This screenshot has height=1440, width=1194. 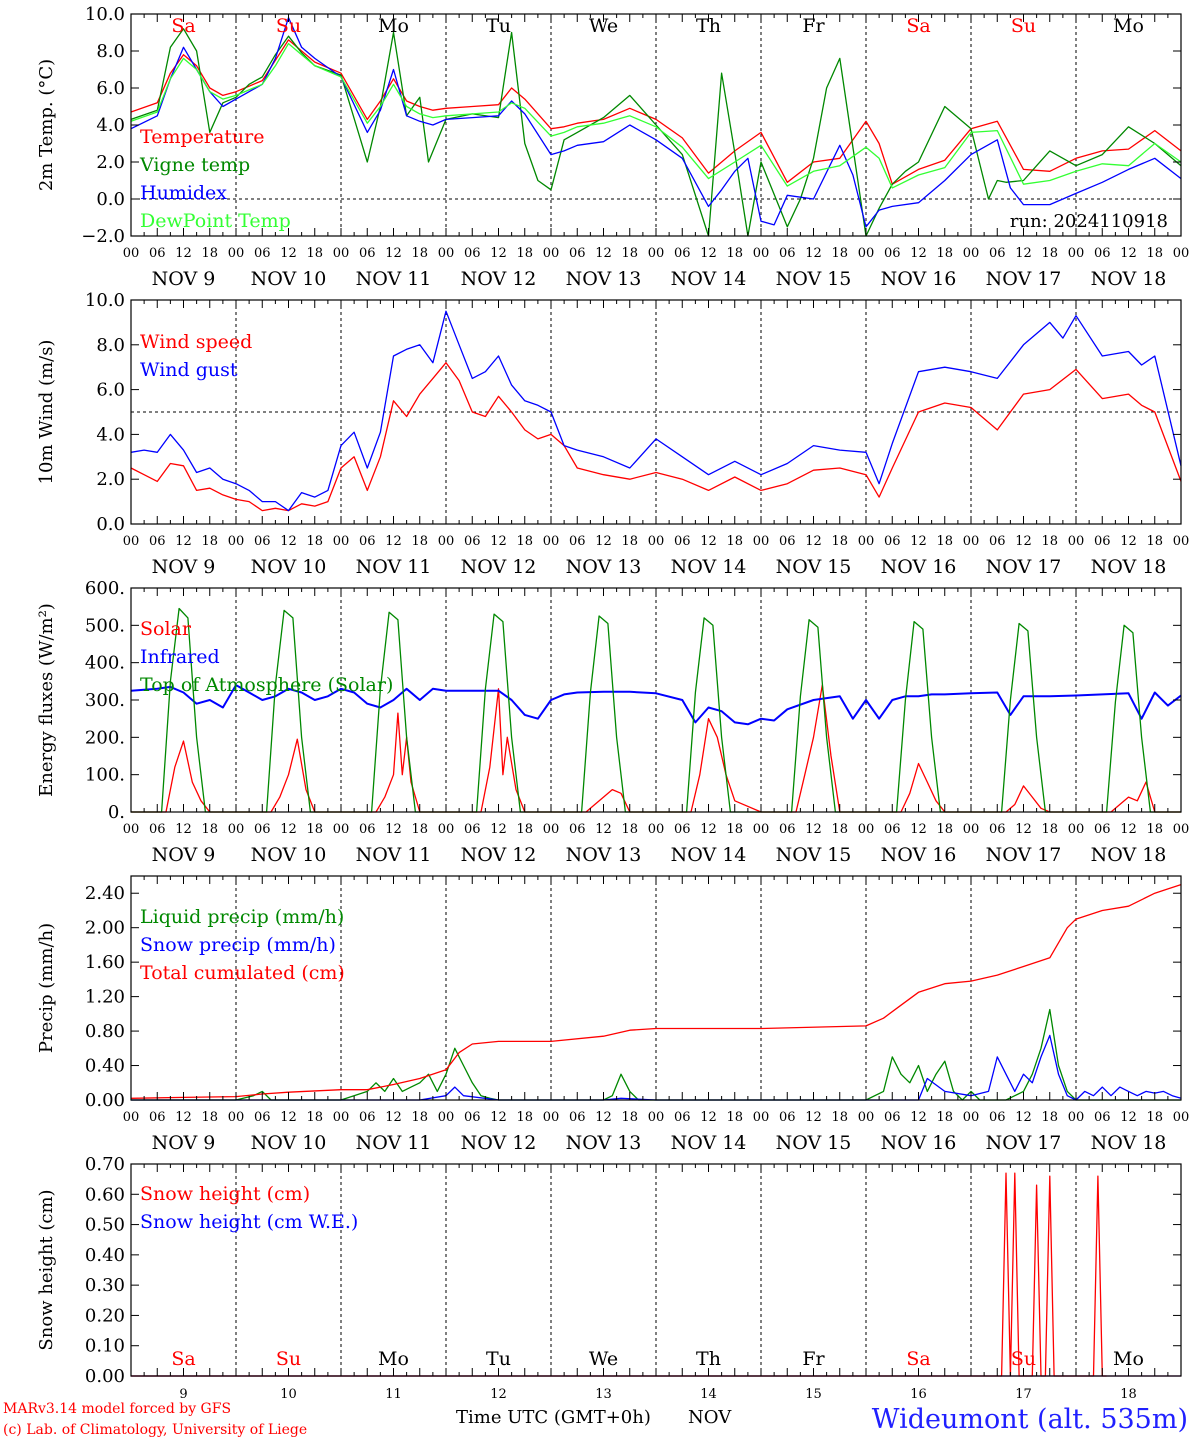 What do you see at coordinates (242, 917) in the screenshot?
I see `legend-entry-1: Liquid precip (mm/h)` at bounding box center [242, 917].